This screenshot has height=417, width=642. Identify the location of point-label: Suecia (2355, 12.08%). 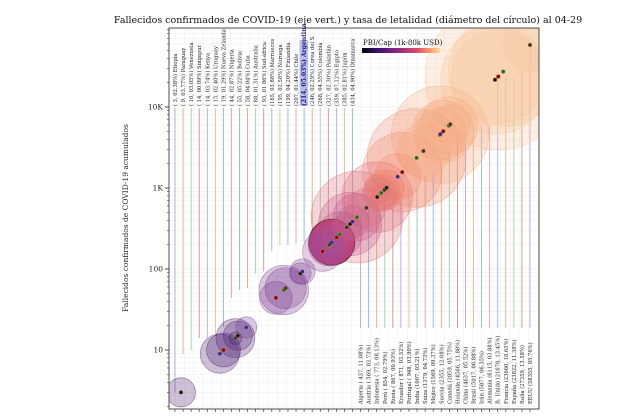
(441, 374).